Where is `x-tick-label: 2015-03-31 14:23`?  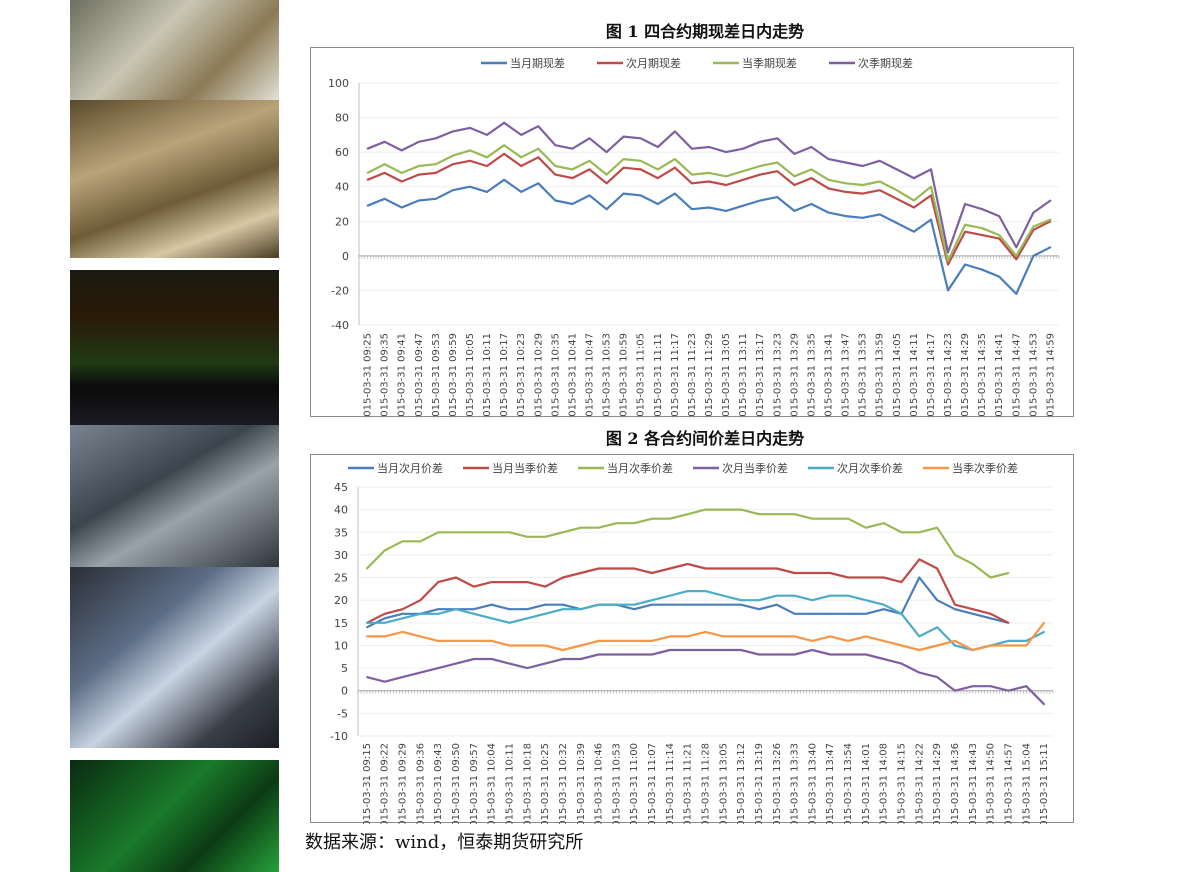
x-tick-label: 2015-03-31 14:23 is located at coordinates (948, 375).